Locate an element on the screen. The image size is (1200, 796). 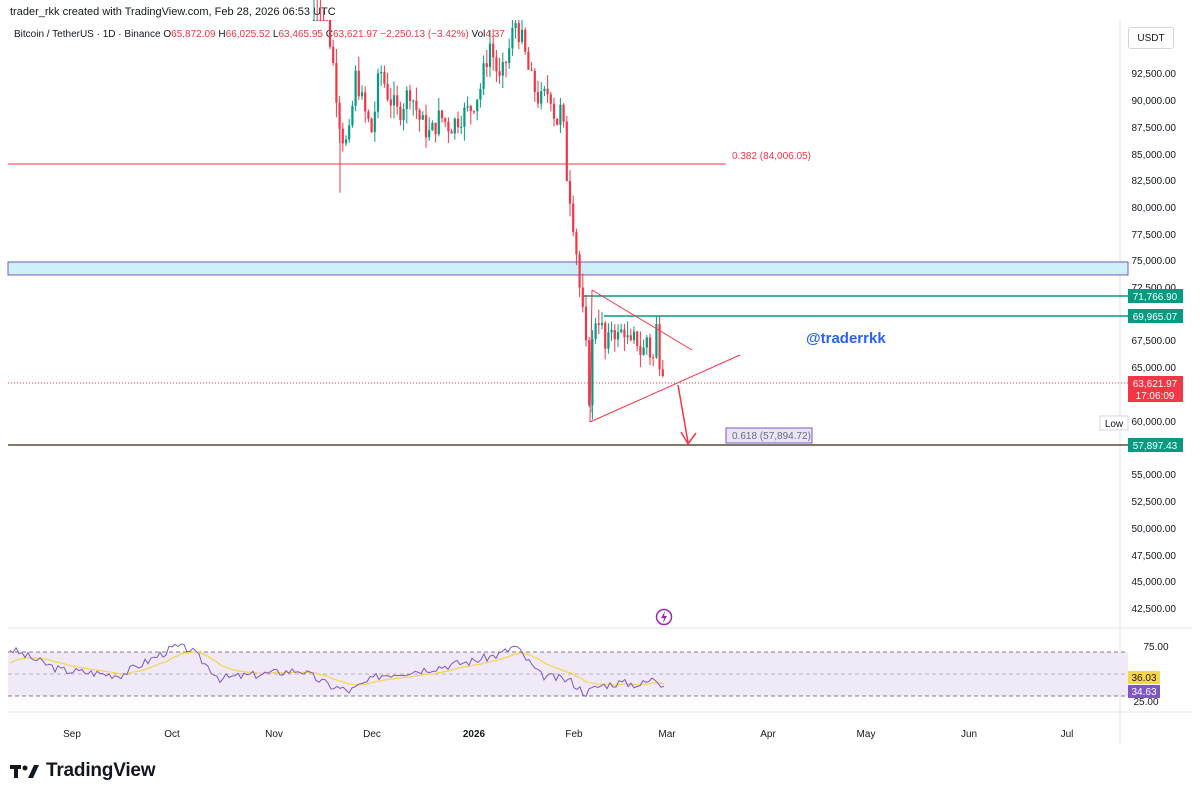
rsi-line is located at coordinates (337, 670).